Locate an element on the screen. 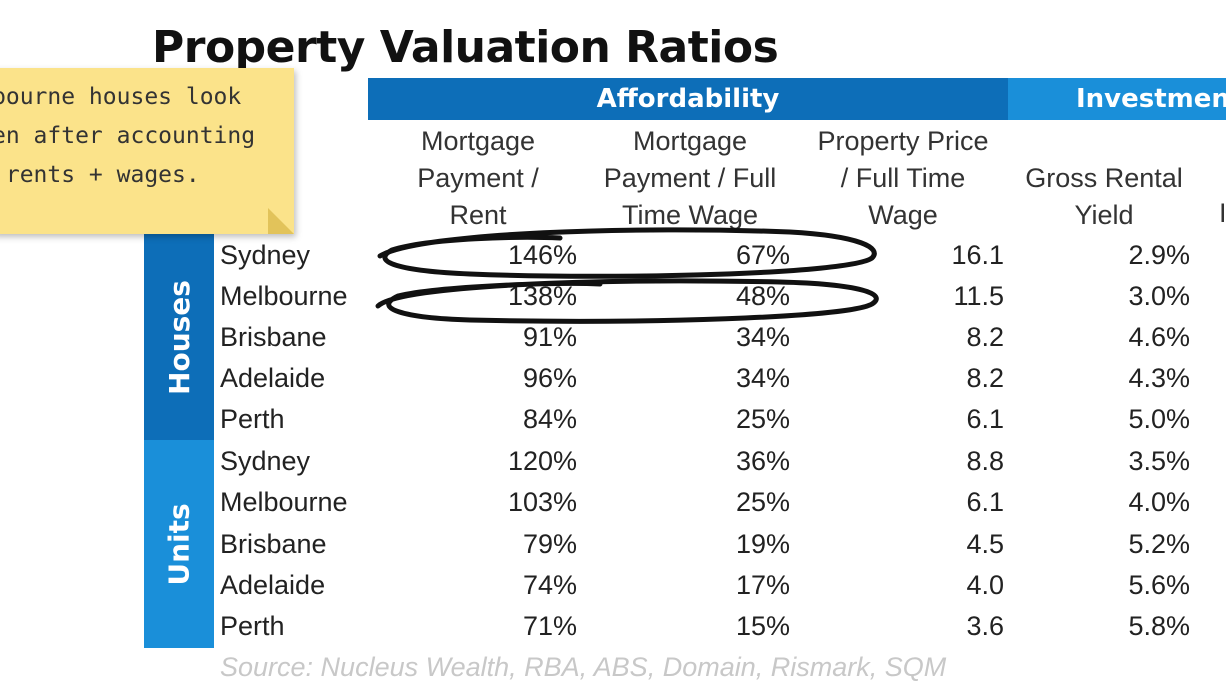 This screenshot has height=690, width=1226. rental-yield-value: 5.6% is located at coordinates (1159, 585).